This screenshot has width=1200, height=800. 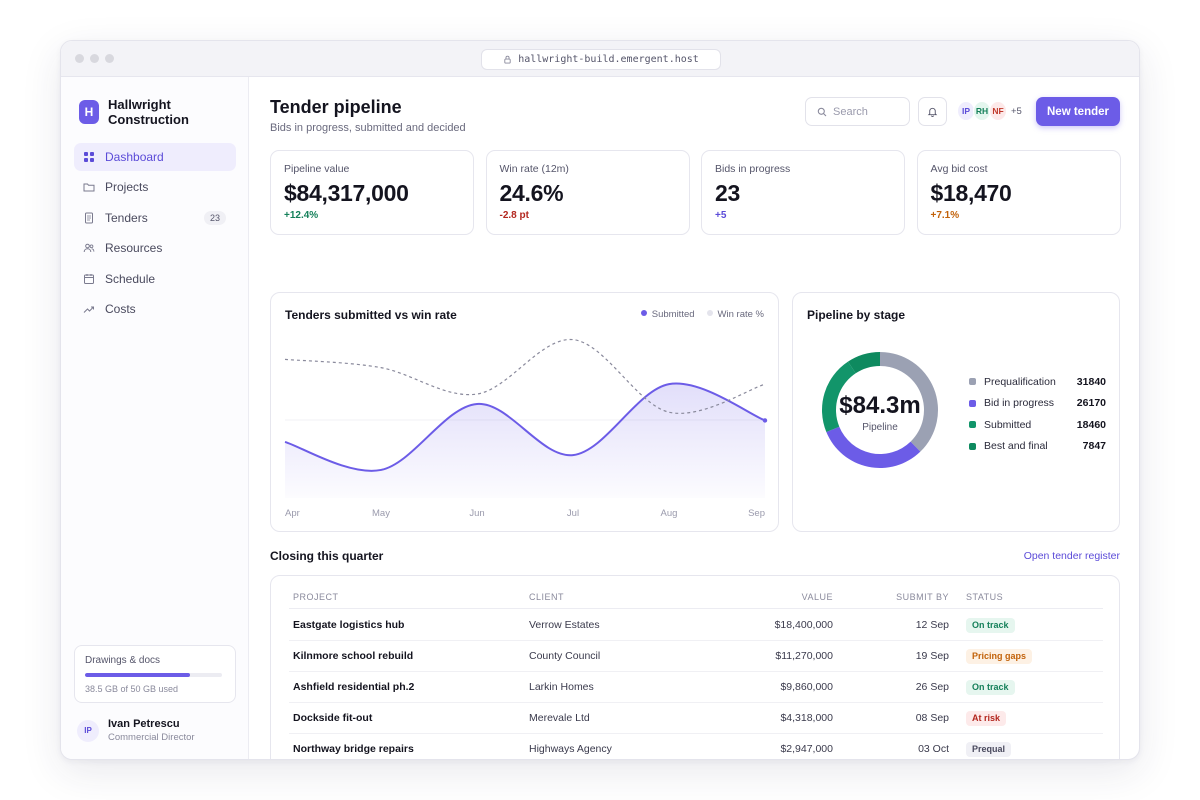 I want to click on cell-submit-by: 12 Sep, so click(x=932, y=625).